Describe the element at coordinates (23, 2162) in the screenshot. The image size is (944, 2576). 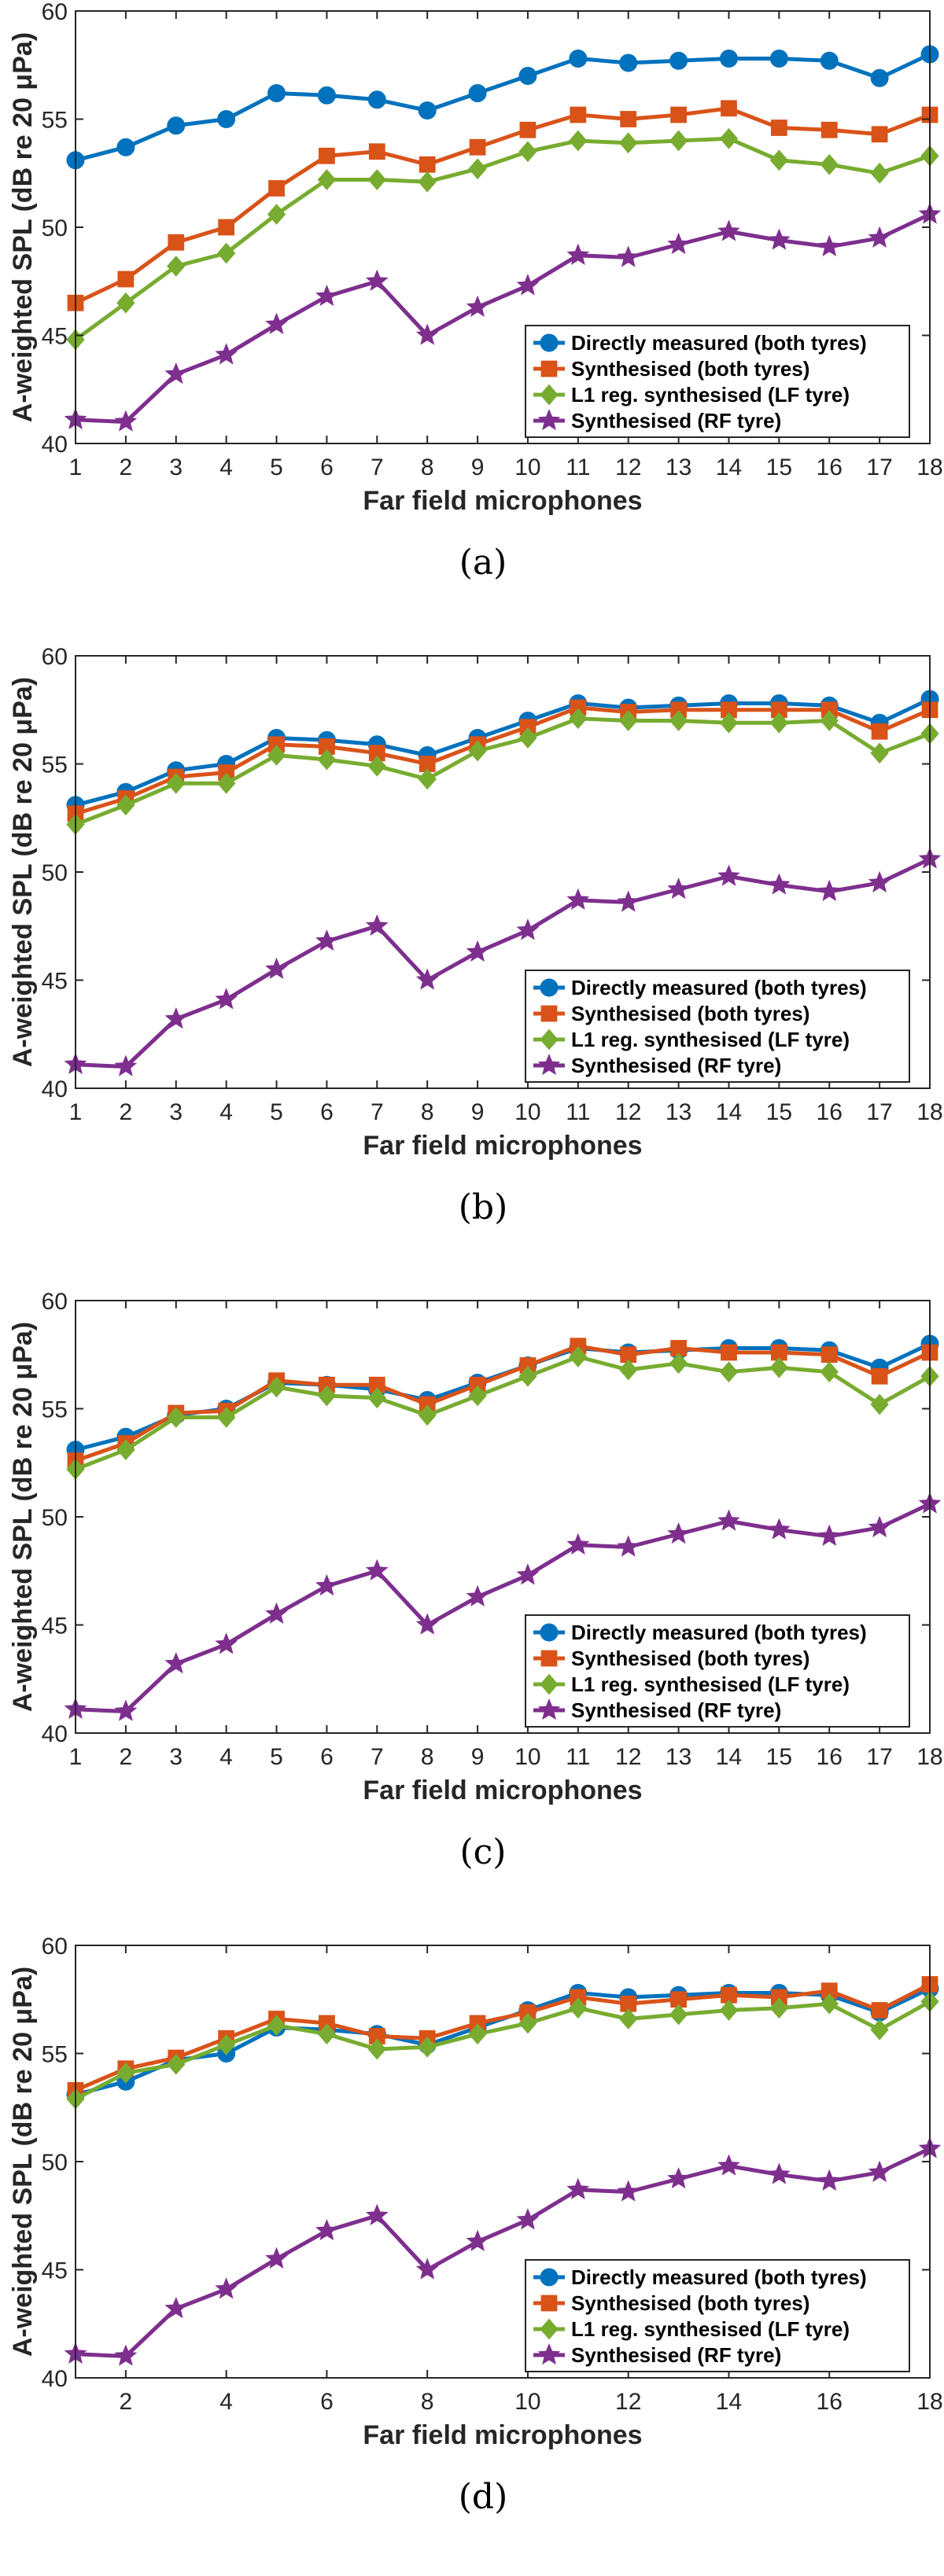
I see `y-axis-label: A-weighted SPL (dB re 20 μPa)` at that location.